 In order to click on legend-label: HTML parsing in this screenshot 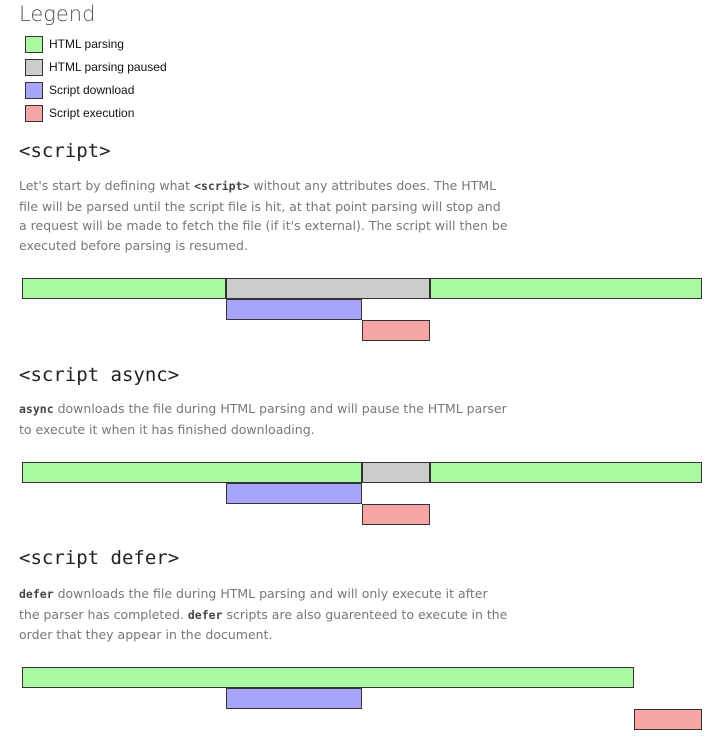, I will do `click(86, 44)`.